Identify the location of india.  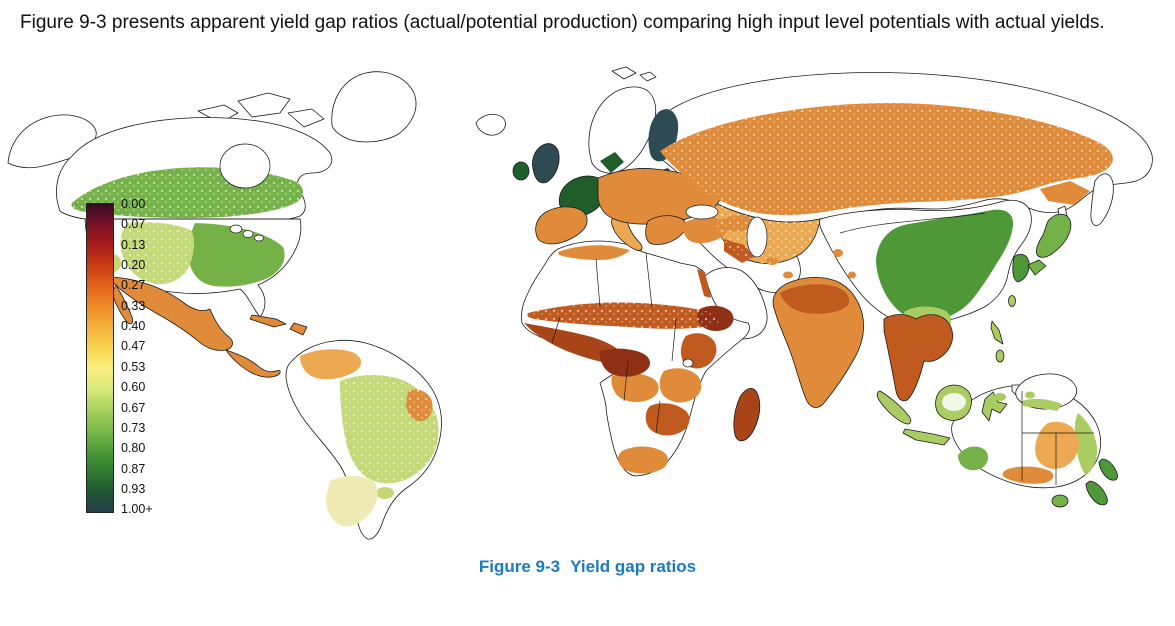
(818, 342).